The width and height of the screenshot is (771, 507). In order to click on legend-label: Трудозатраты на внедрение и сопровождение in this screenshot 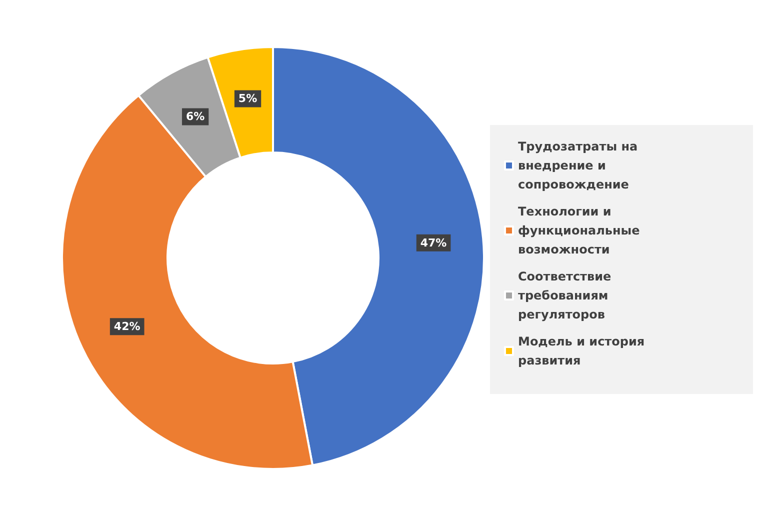, I will do `click(580, 166)`.